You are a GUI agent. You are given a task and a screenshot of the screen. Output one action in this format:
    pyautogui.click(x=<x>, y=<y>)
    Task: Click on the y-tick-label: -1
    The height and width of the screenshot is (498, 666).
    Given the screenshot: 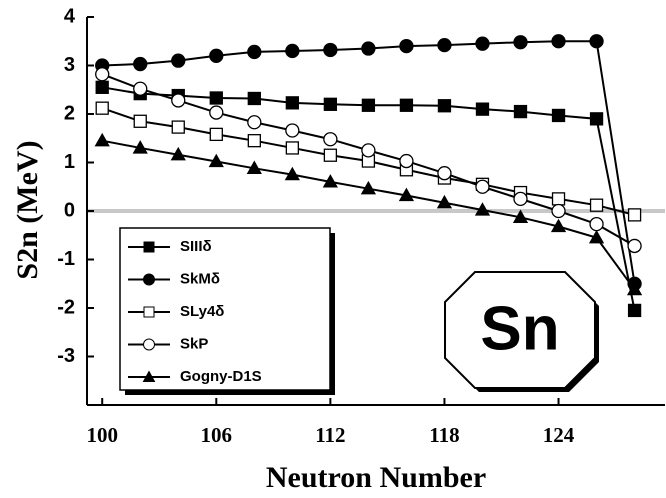 What is the action you would take?
    pyautogui.click(x=66, y=259)
    